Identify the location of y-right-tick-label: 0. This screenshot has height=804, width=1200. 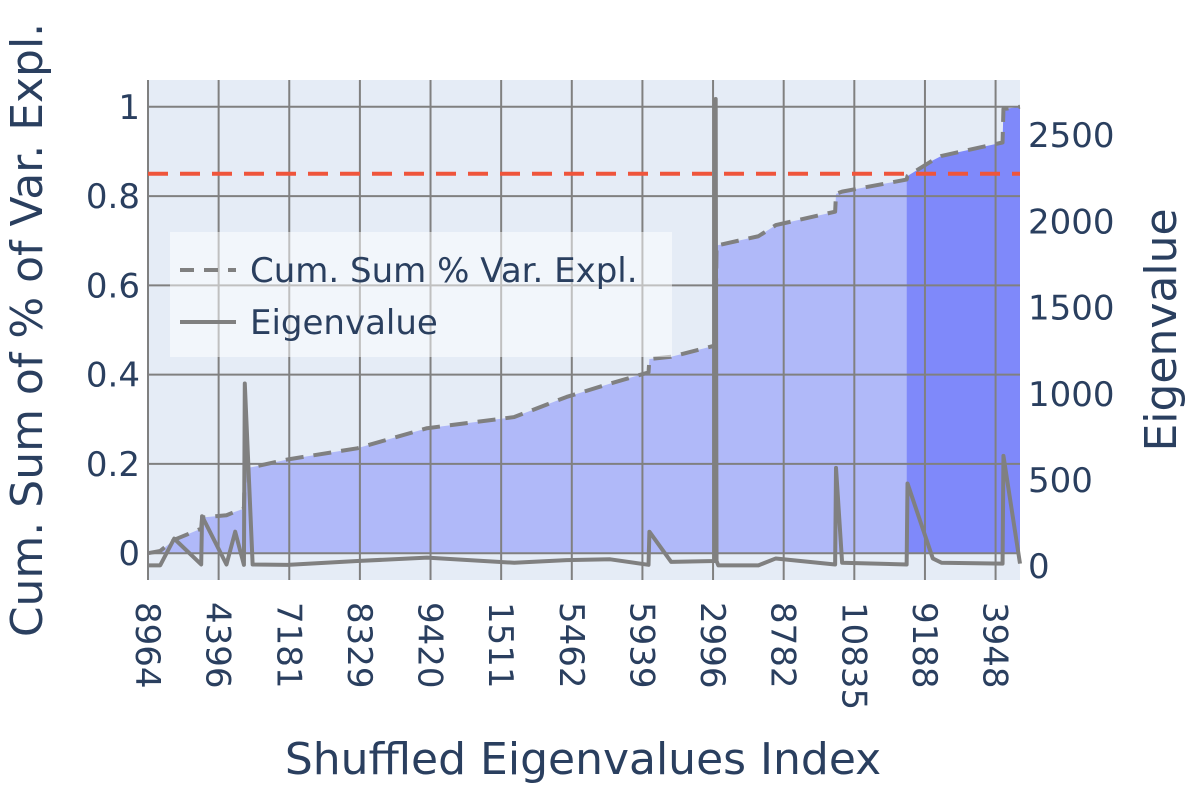
(1039, 567).